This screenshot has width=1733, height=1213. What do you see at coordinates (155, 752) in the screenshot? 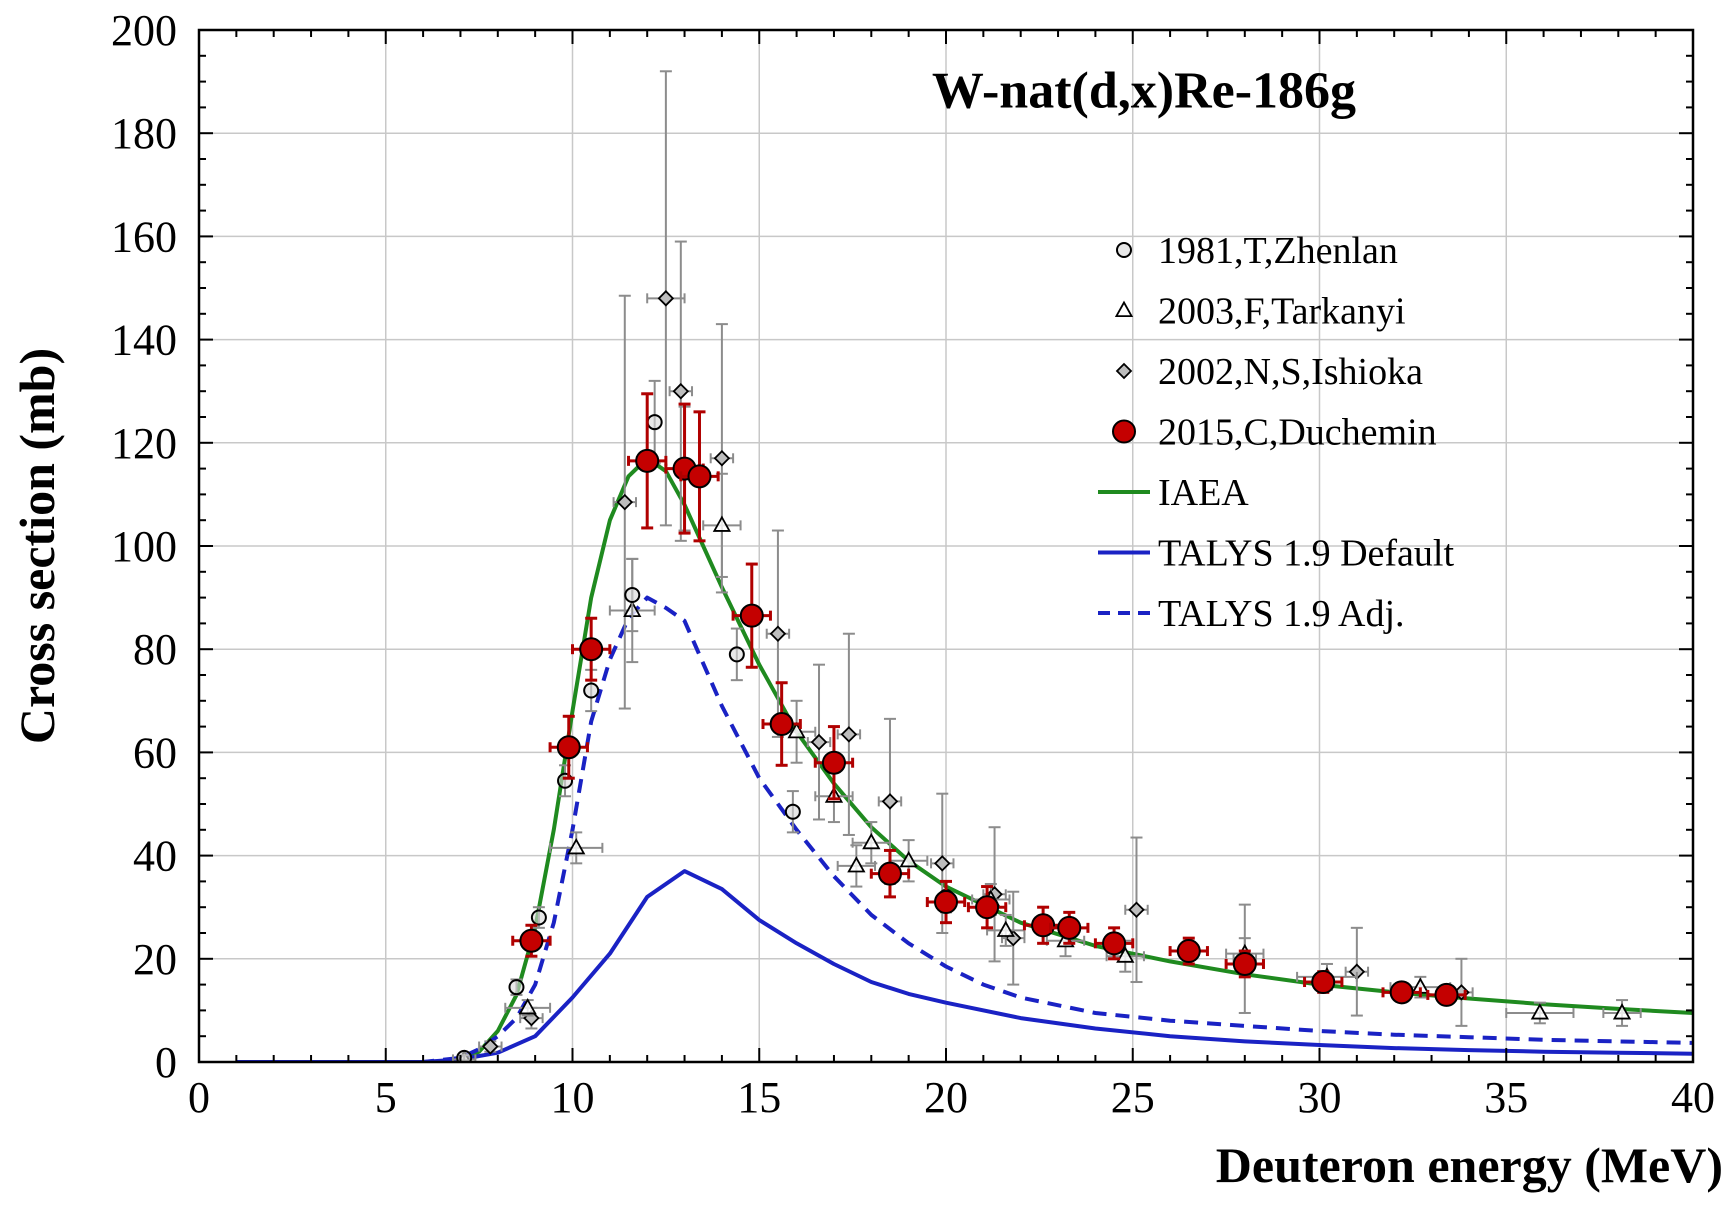
I see `y-tick-label: 60` at bounding box center [155, 752].